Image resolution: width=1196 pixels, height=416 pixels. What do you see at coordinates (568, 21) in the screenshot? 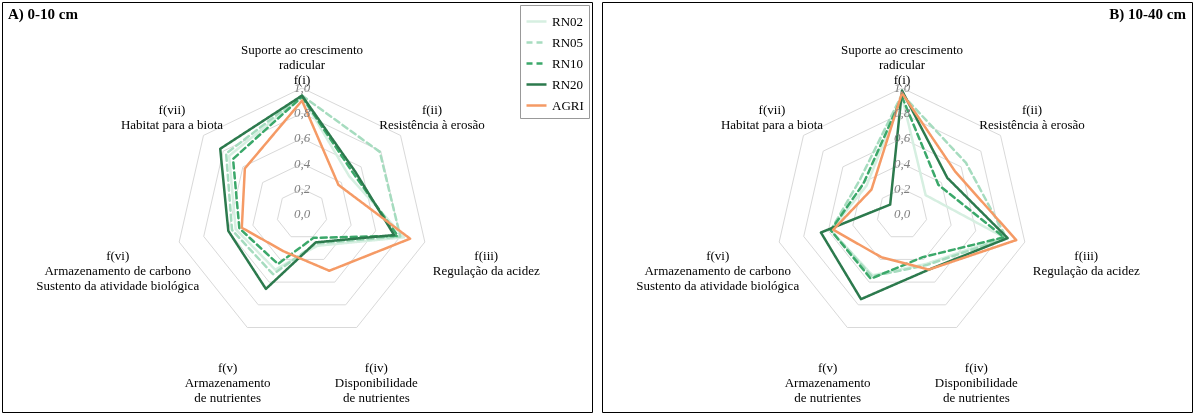
I see `legend-label: RN02` at bounding box center [568, 21].